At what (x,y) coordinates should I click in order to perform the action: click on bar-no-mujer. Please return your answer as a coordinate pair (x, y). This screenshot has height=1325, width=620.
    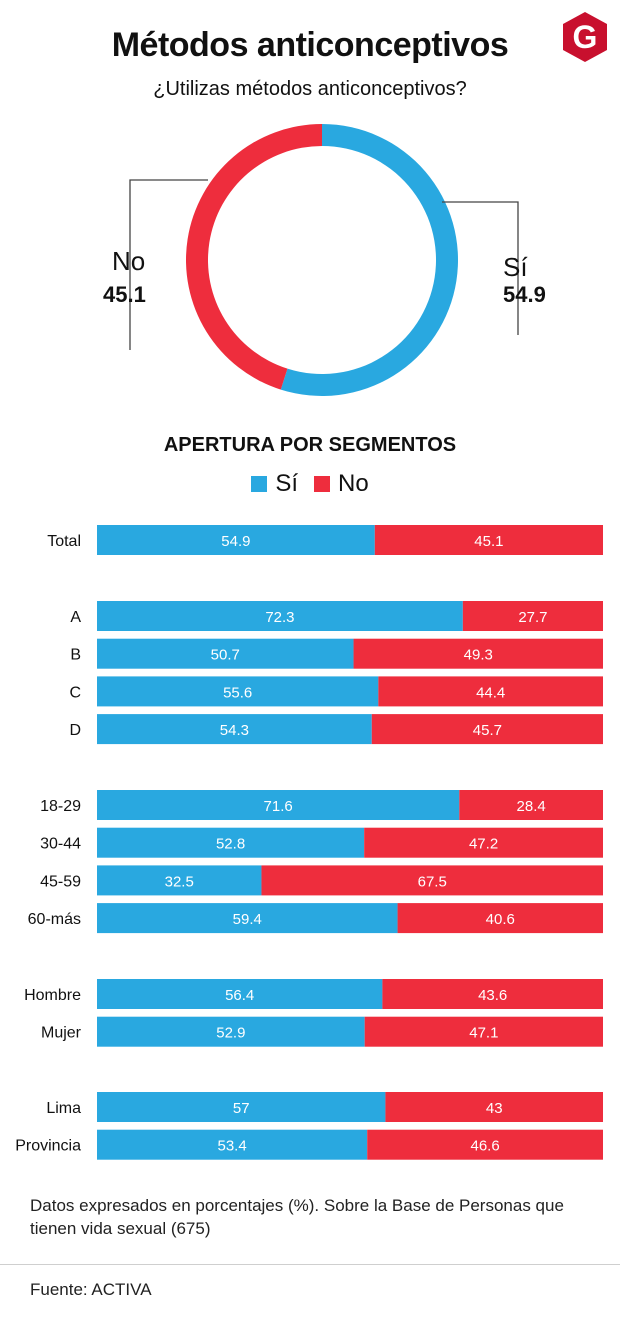
    Looking at the image, I should click on (483, 1031).